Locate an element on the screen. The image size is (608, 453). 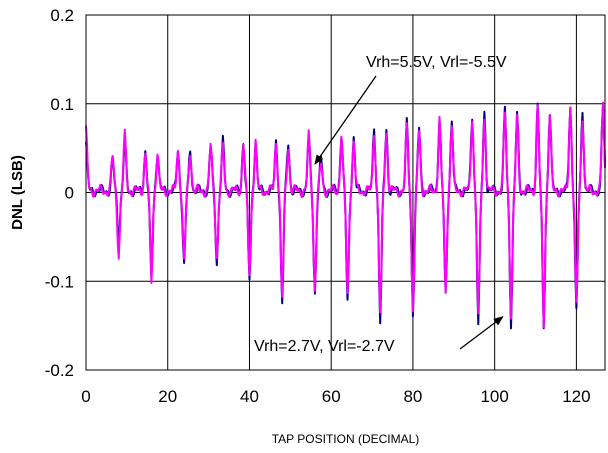
x-tick-label: 20 is located at coordinates (167, 396).